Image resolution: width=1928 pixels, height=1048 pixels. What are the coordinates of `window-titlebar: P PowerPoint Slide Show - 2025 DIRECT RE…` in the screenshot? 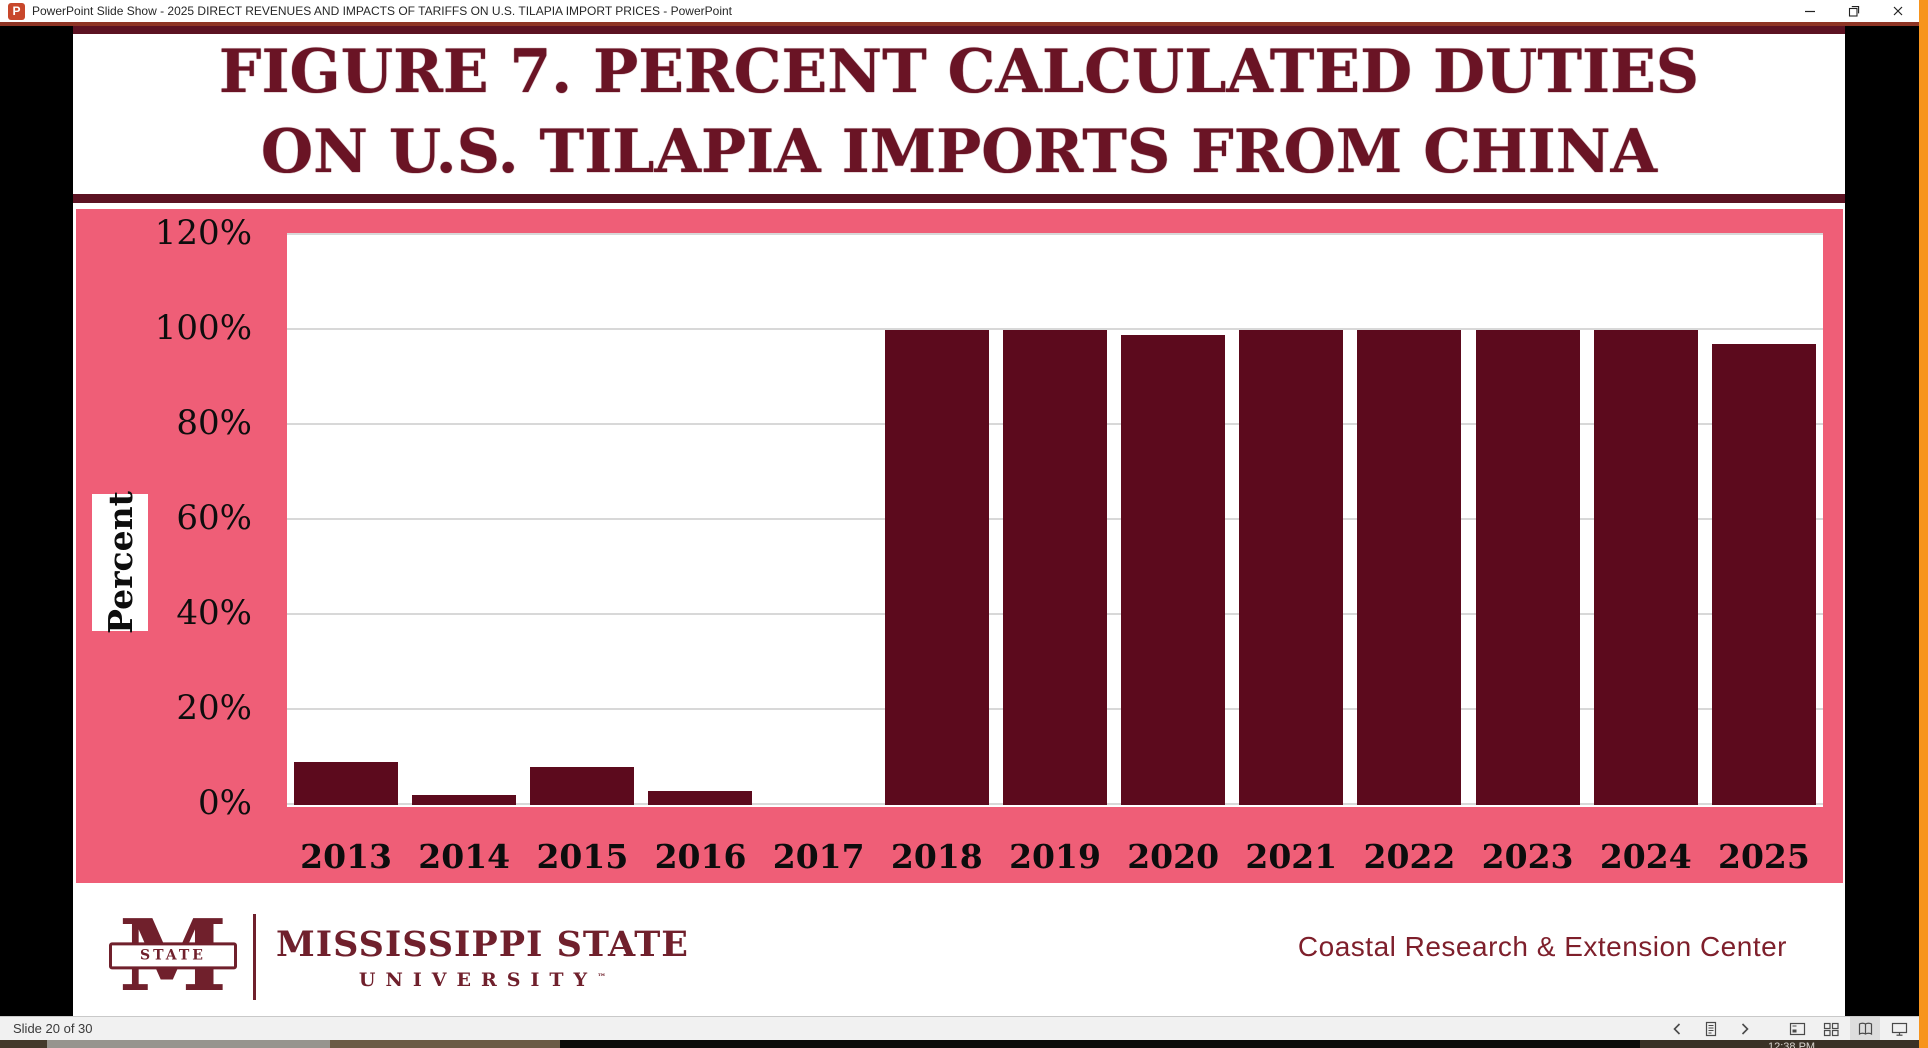 It's located at (964, 11).